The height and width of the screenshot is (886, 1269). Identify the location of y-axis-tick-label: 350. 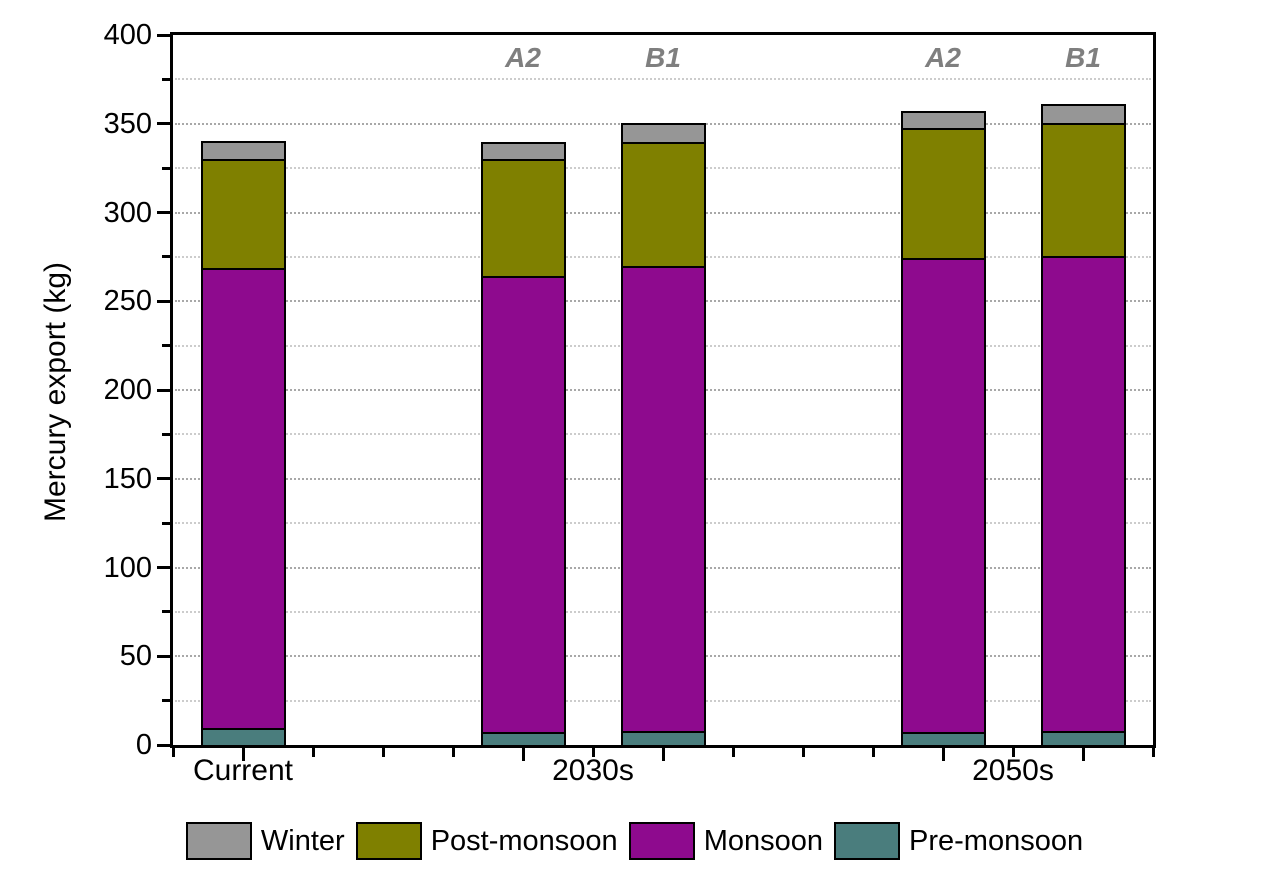
(127, 123).